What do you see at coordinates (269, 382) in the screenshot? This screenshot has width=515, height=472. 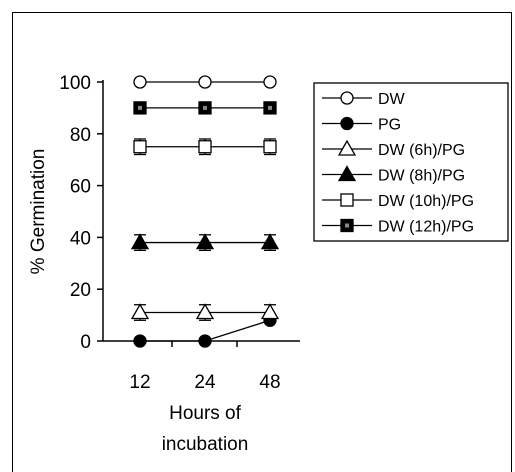 I see `x-tick-label: 48` at bounding box center [269, 382].